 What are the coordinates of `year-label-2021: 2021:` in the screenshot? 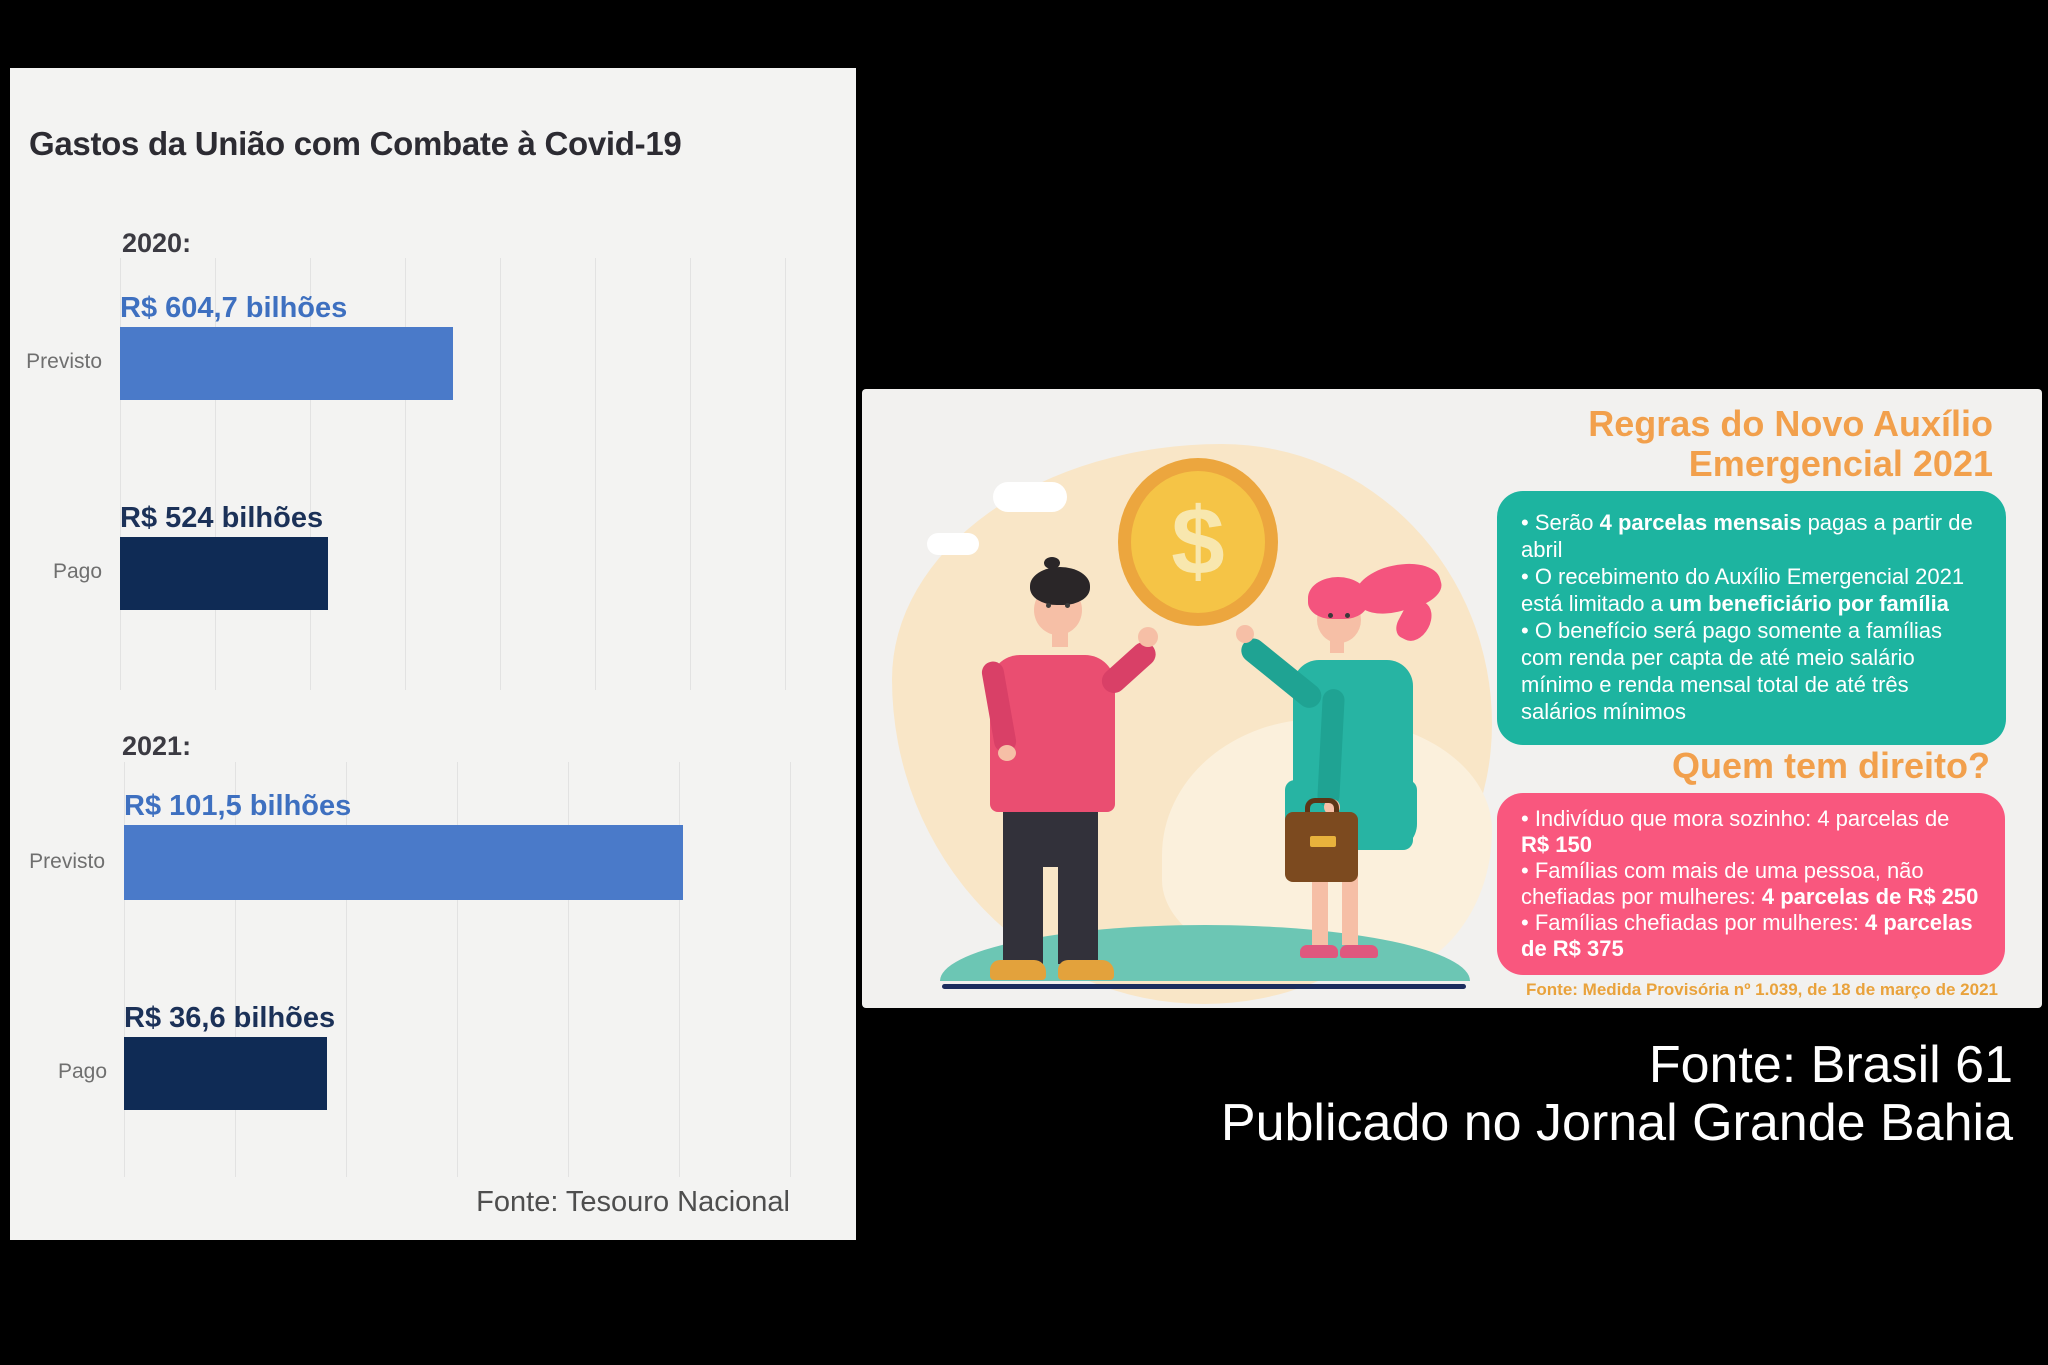 It's located at (157, 746).